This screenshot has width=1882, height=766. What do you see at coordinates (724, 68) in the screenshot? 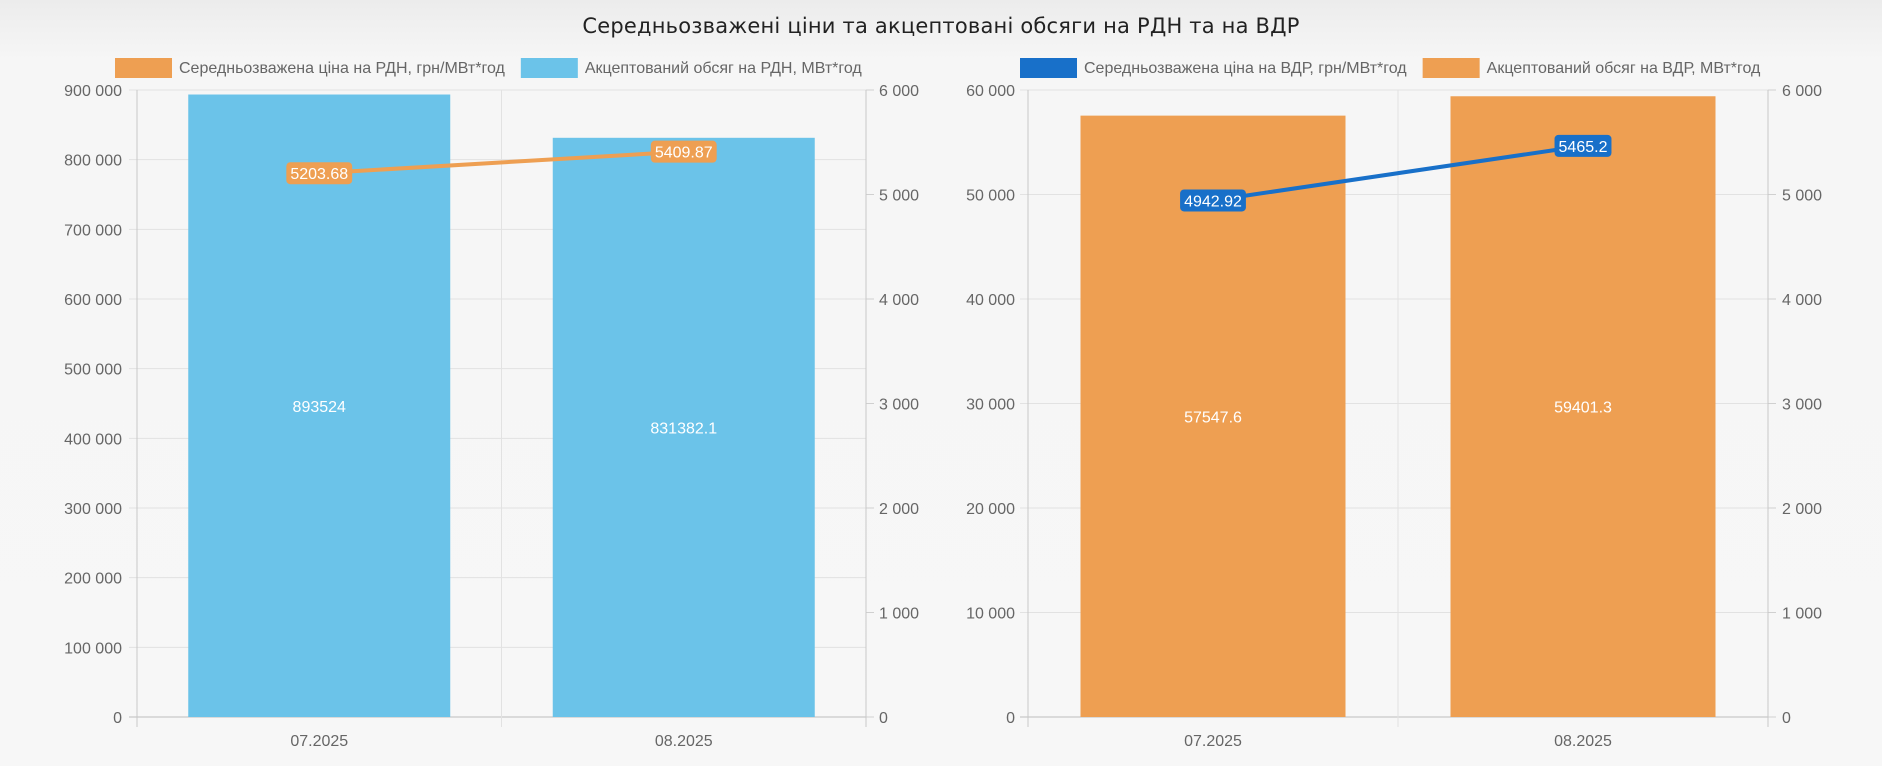
I see `legend-label: Акцептований обсяг на РДН, МВт*год` at bounding box center [724, 68].